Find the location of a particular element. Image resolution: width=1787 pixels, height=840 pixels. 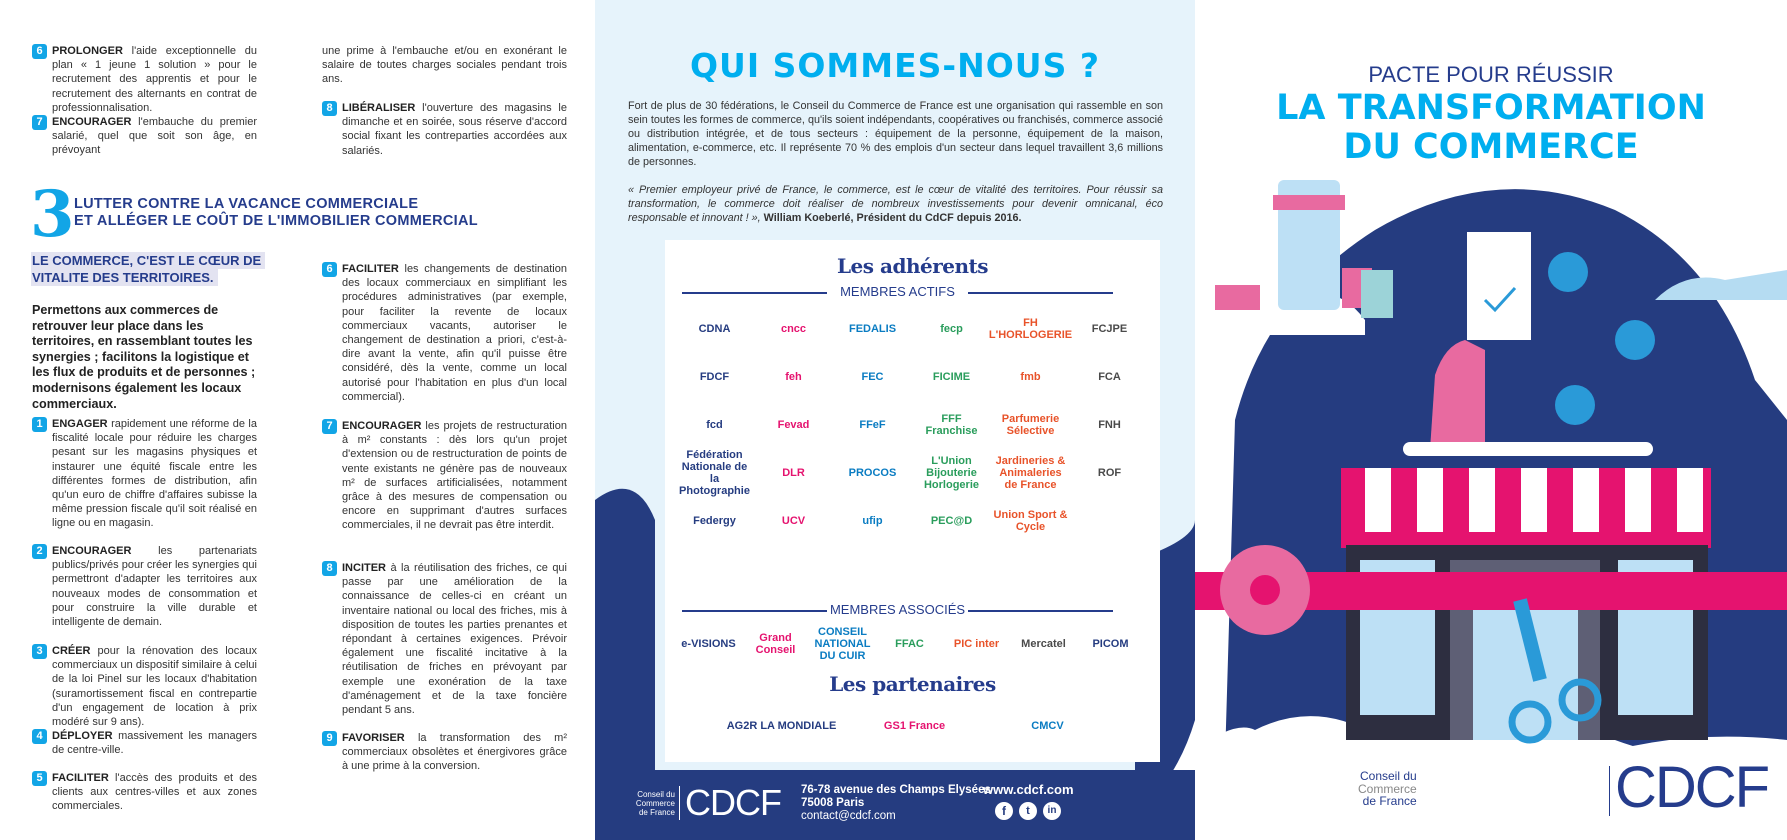

member-logo: PROCOS is located at coordinates (872, 473).